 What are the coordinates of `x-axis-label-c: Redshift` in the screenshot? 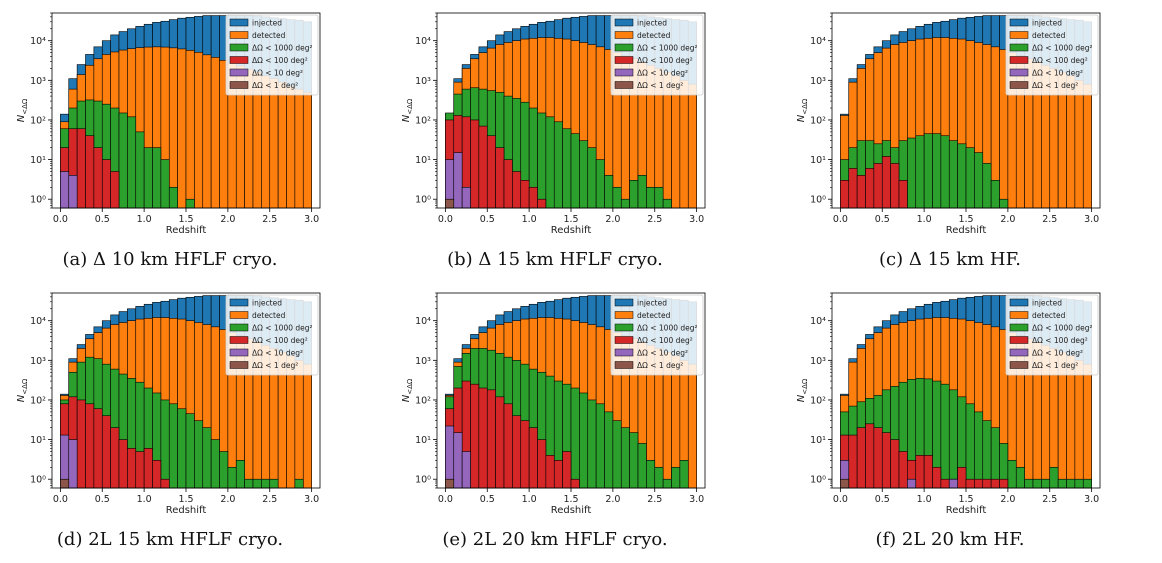 It's located at (966, 230).